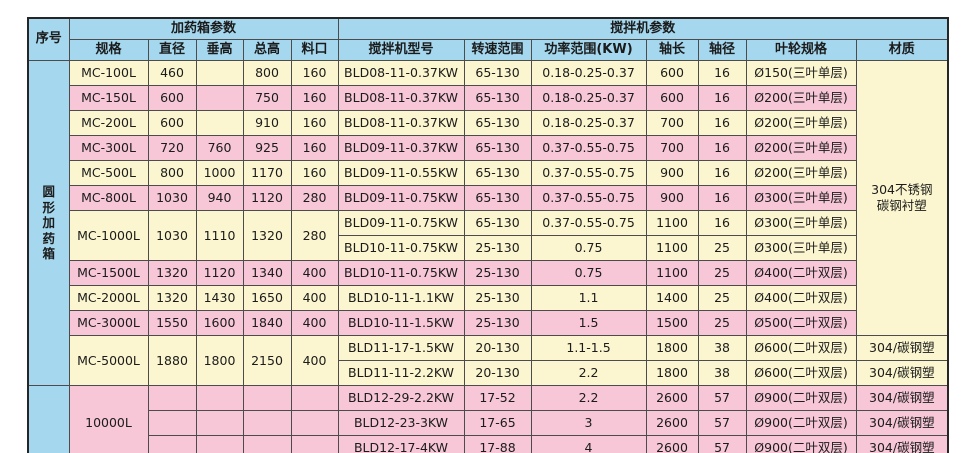 The width and height of the screenshot is (969, 453). I want to click on table-cell: Ø500(二叶双层), so click(801, 323).